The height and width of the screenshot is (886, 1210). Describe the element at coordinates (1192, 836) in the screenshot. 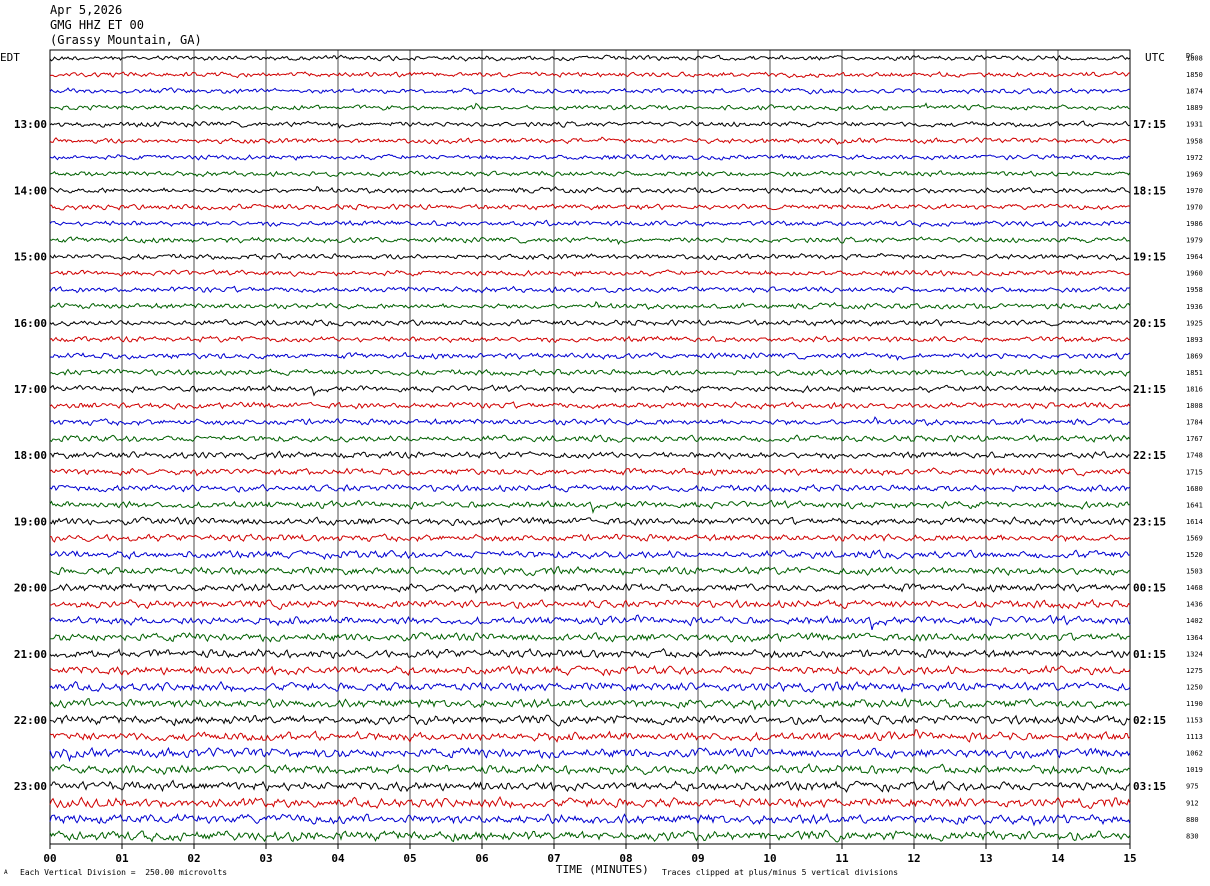

I see `dc-offset-label: 830` at that location.